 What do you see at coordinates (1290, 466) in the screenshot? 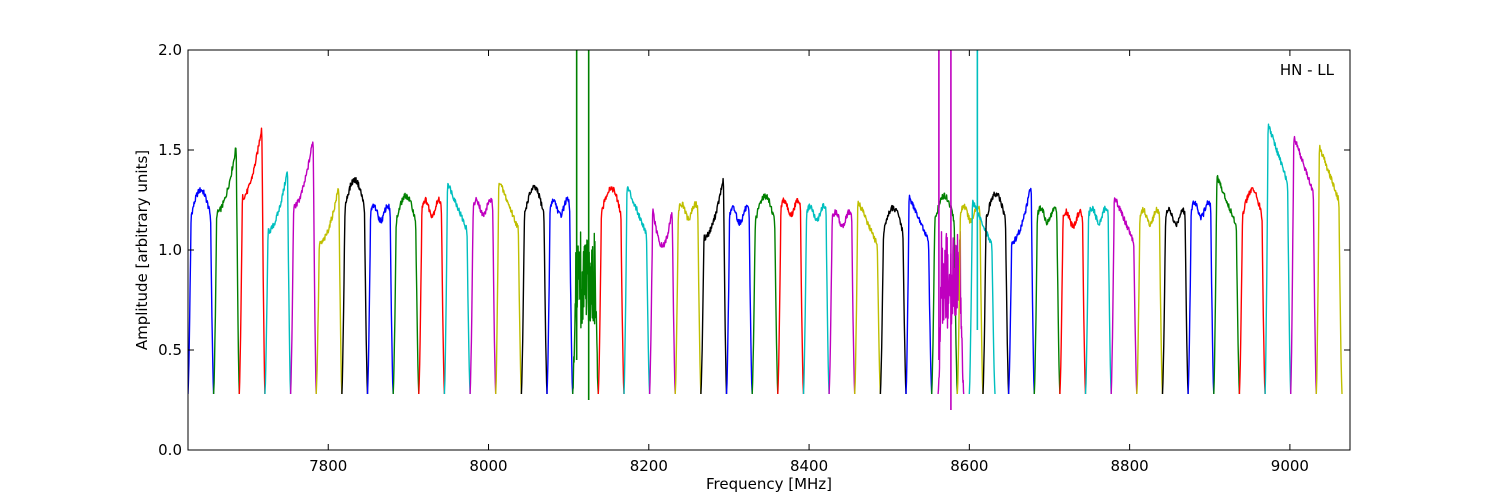
I see `x-tick-label: 9000` at bounding box center [1290, 466].